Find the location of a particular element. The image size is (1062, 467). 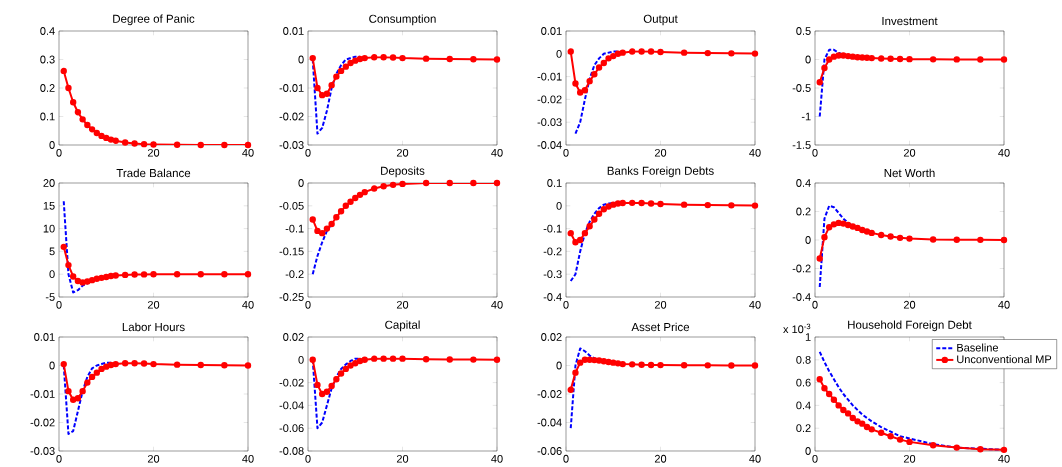

y-tick-label: 5 is located at coordinates (52, 251).